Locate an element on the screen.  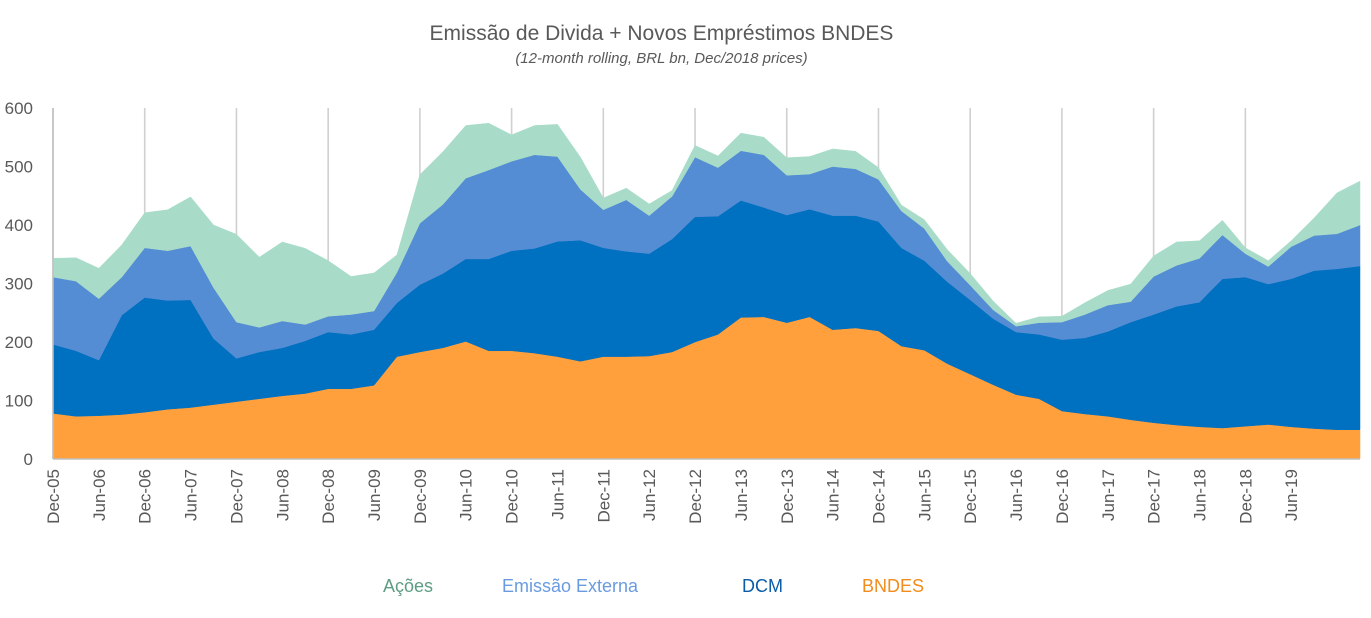
x-tick-label: Dec-06 is located at coordinates (145, 496).